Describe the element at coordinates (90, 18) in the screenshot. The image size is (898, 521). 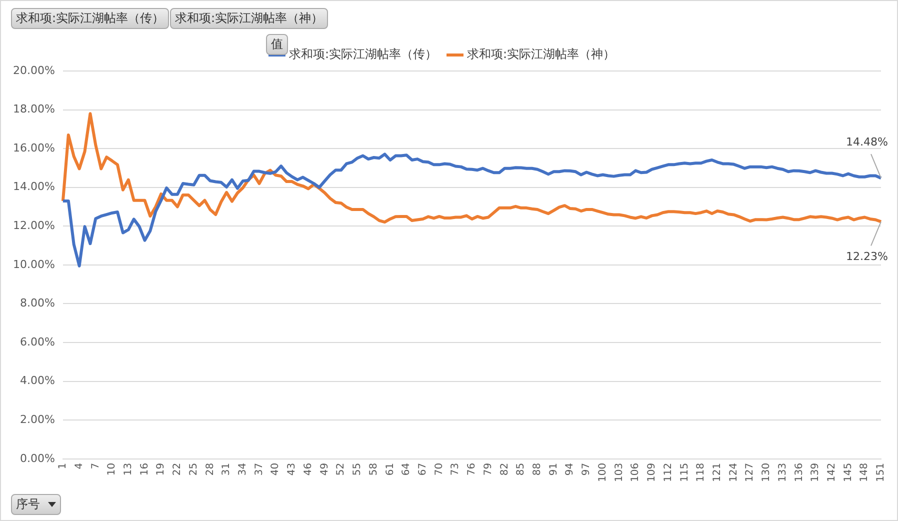
I see `field-button: 求和项:实际江湖帖率（传）` at that location.